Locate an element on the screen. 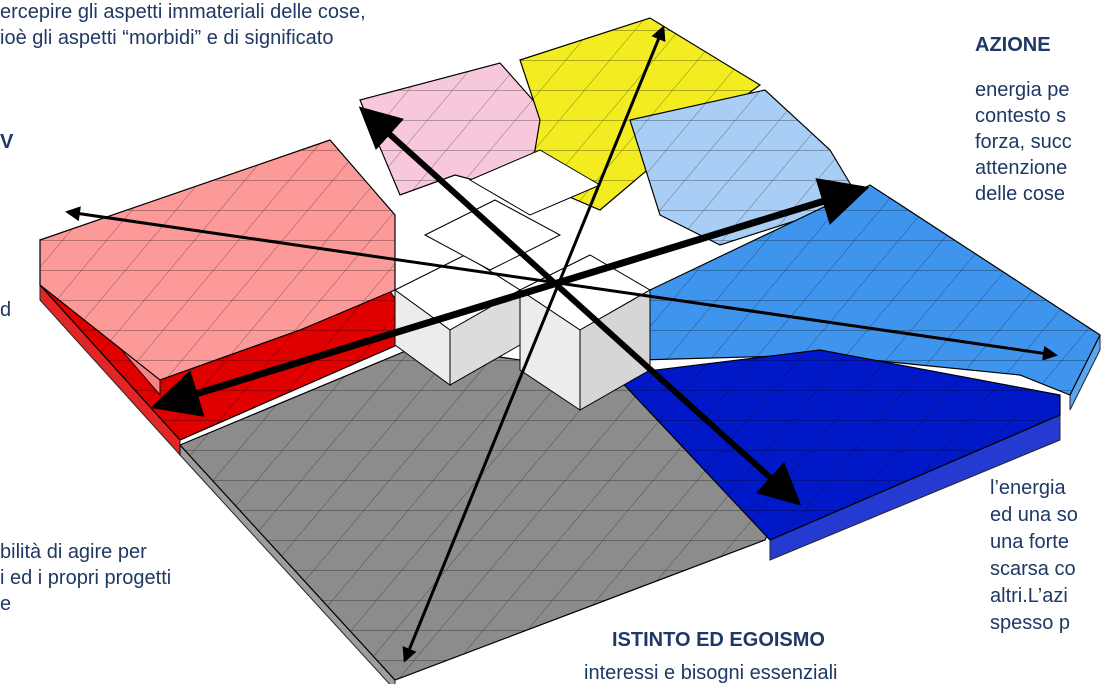 The width and height of the screenshot is (1110, 685). azione-text-line-1: energia pe is located at coordinates (1022, 90).